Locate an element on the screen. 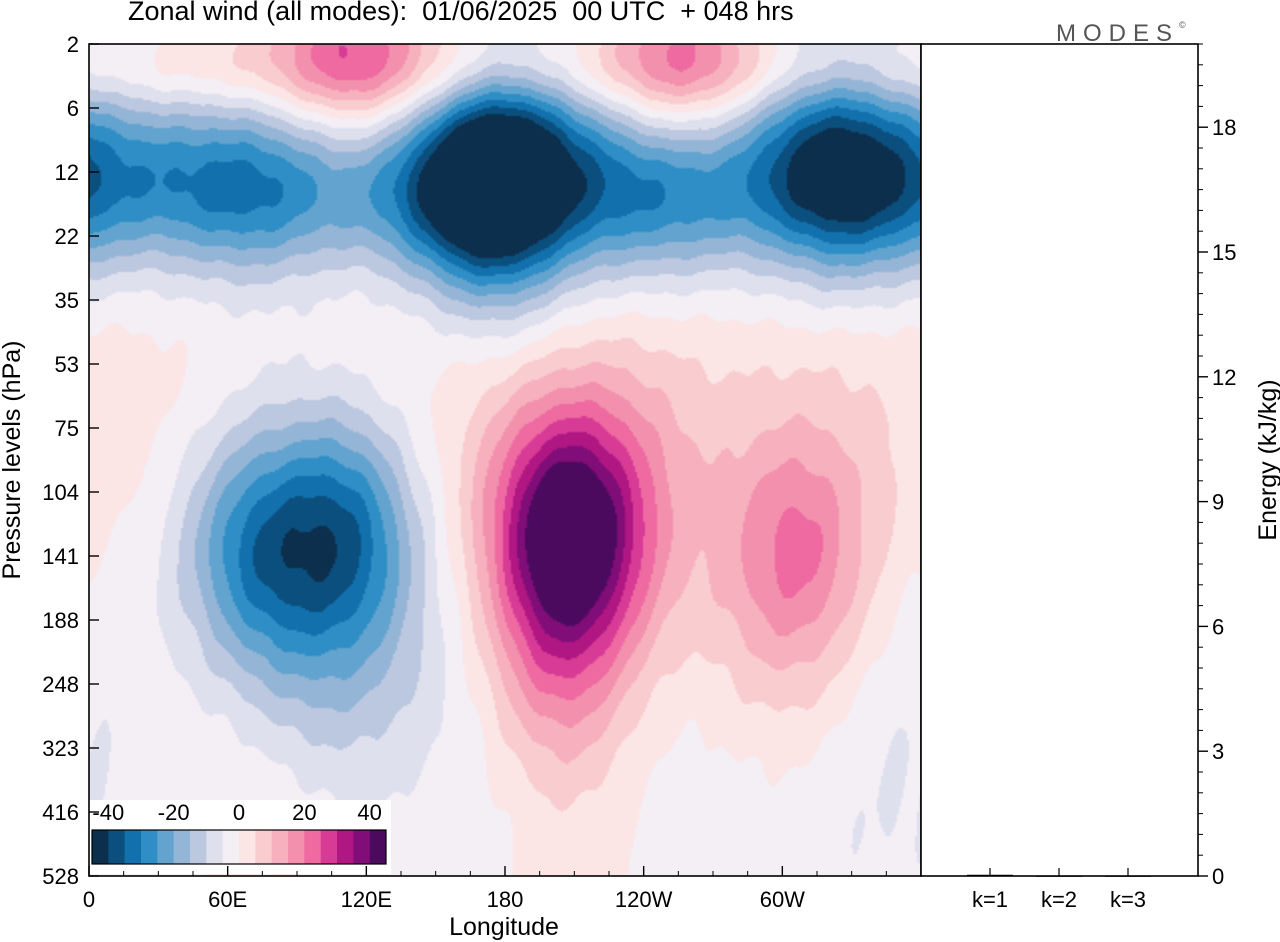  colorbar-tick-label: 20 is located at coordinates (304, 812).